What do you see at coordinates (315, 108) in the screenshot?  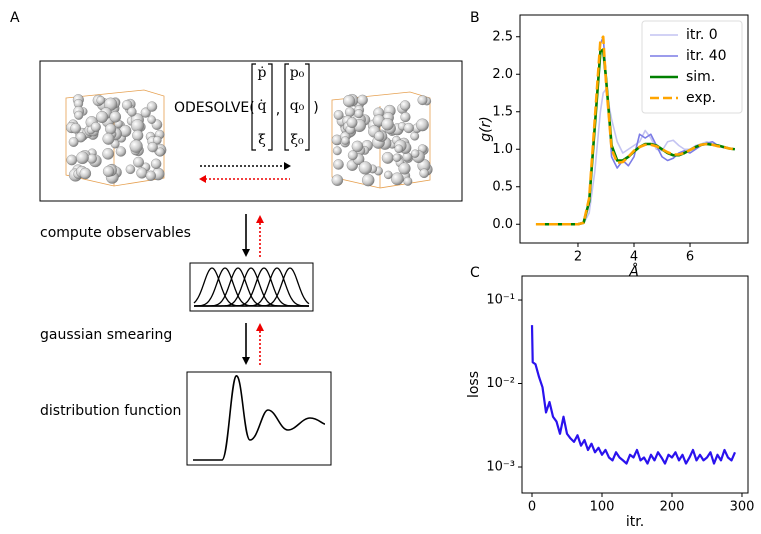 I see `close-paren: )` at bounding box center [315, 108].